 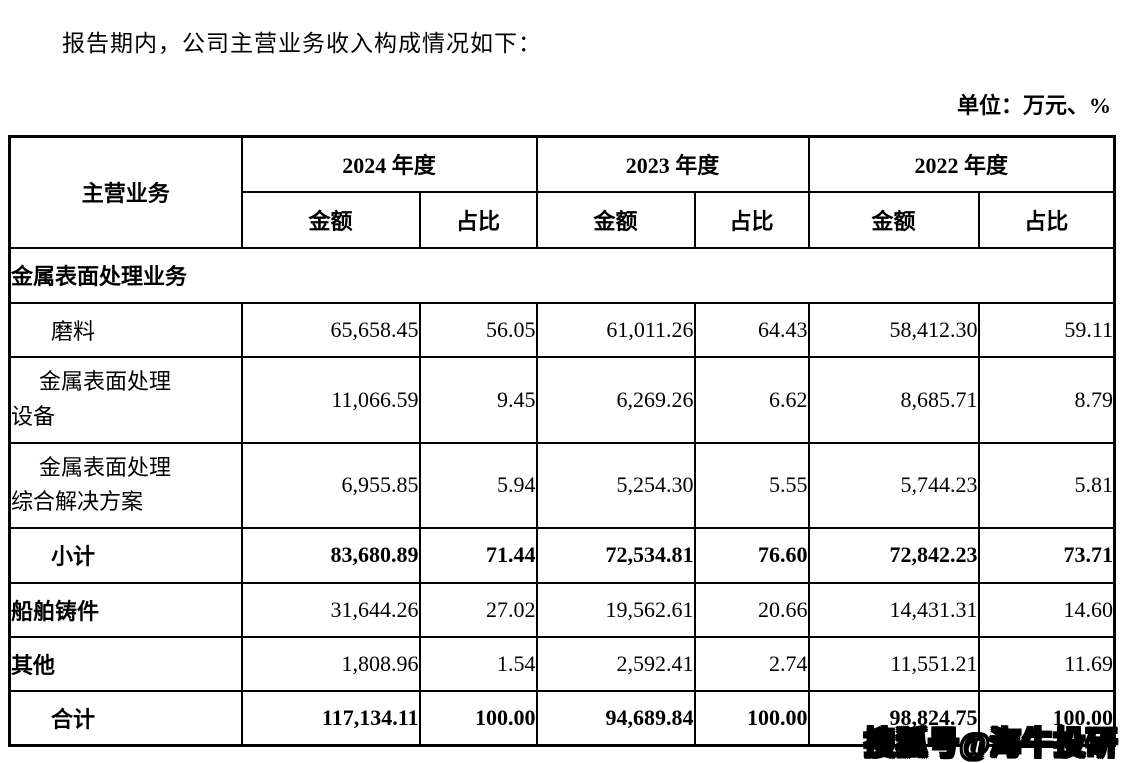 I want to click on year-header-2023: 2023 年度, so click(x=672, y=164).